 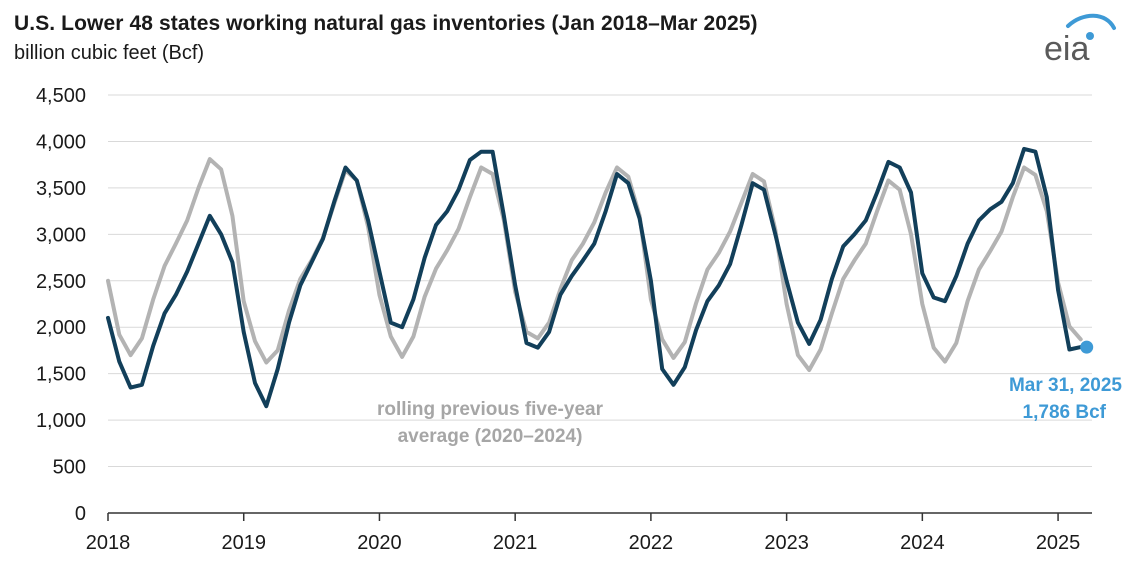 What do you see at coordinates (1090, 36) in the screenshot?
I see `logo-dot-icon` at bounding box center [1090, 36].